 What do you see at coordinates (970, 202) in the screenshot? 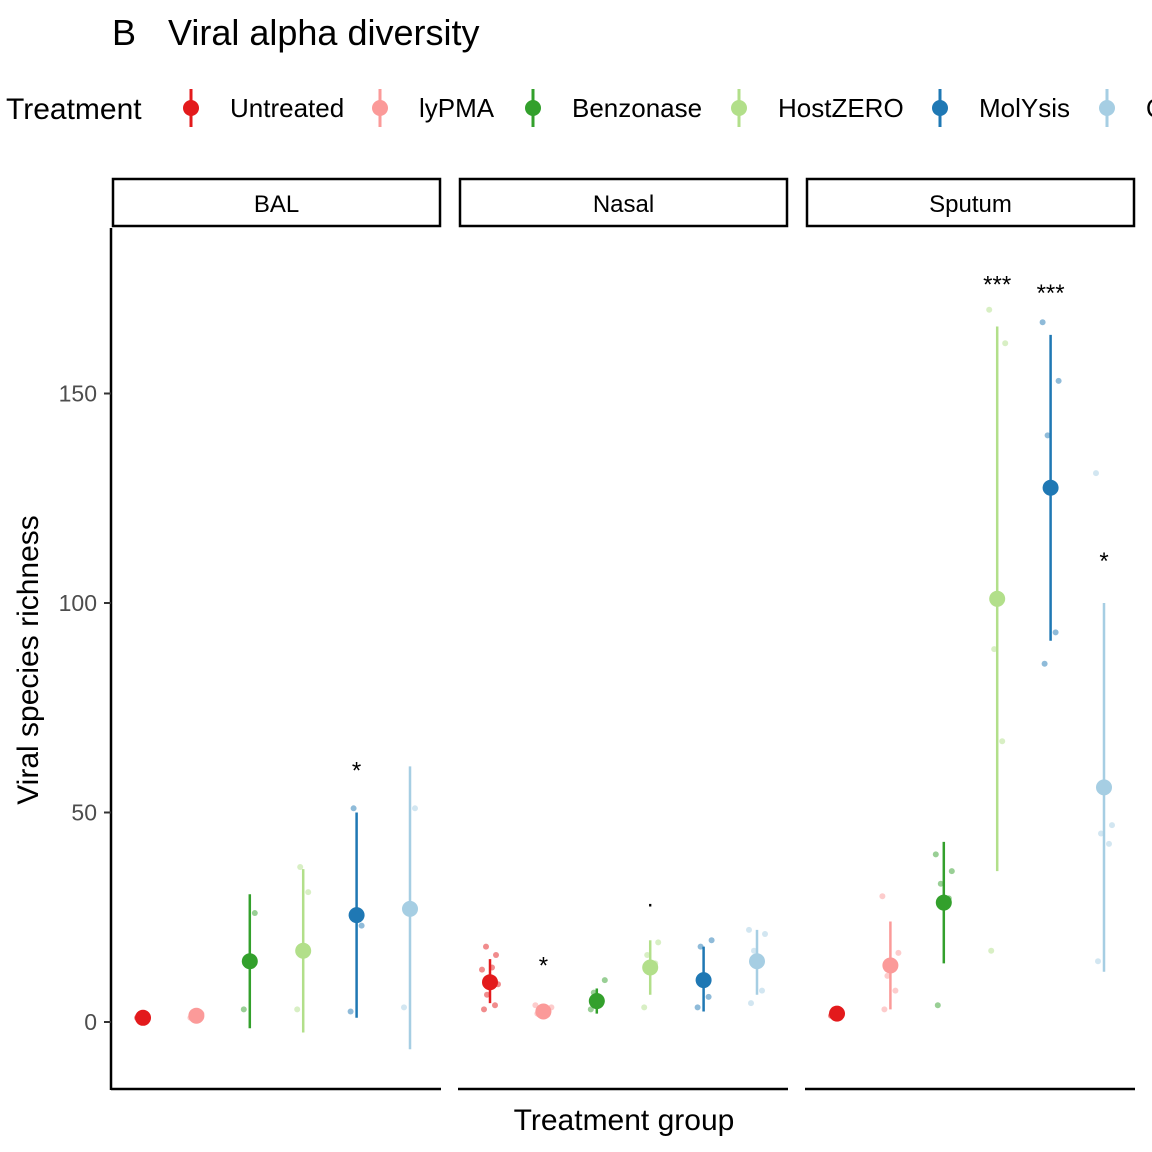
I see `facet-strip-sputum: Sputum` at bounding box center [970, 202].